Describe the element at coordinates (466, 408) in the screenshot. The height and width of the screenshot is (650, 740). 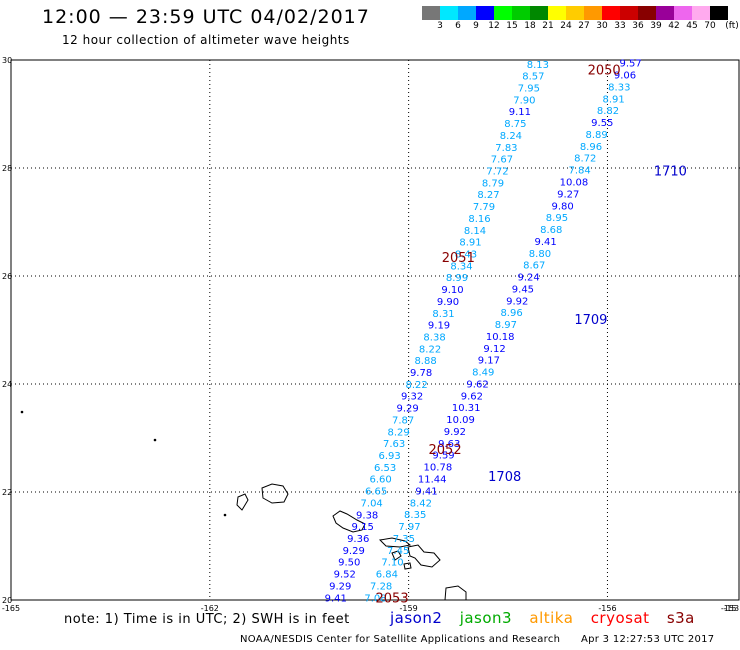
I see `wave-height-value: 10.31` at that location.